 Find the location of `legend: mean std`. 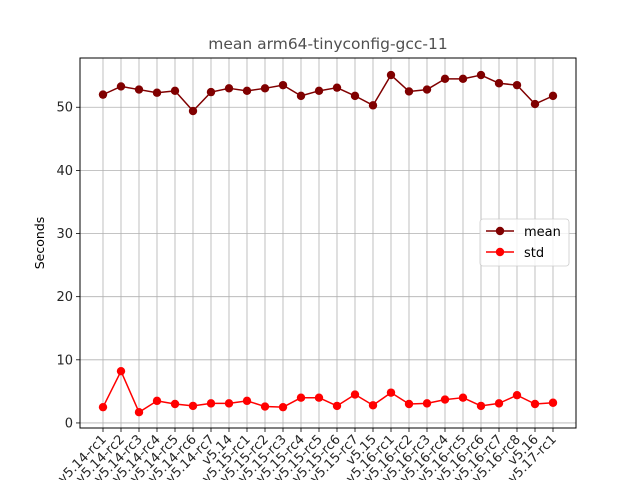

legend: mean std is located at coordinates (524, 242).